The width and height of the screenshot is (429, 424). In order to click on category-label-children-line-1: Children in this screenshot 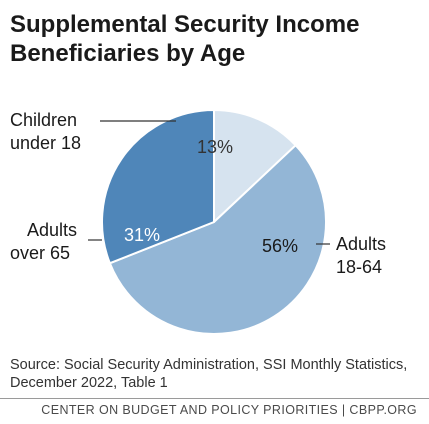, I will do `click(43, 120)`.